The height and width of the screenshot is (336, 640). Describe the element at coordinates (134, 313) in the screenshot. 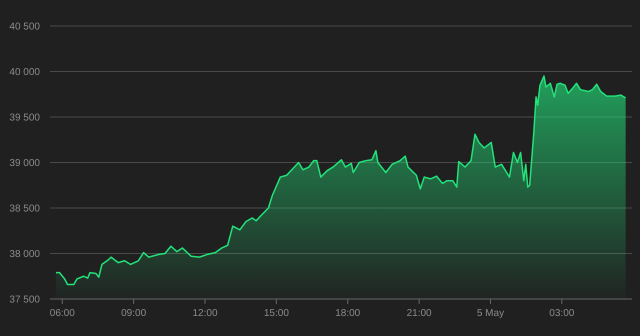

I see `x-tick-label: 09:00` at that location.